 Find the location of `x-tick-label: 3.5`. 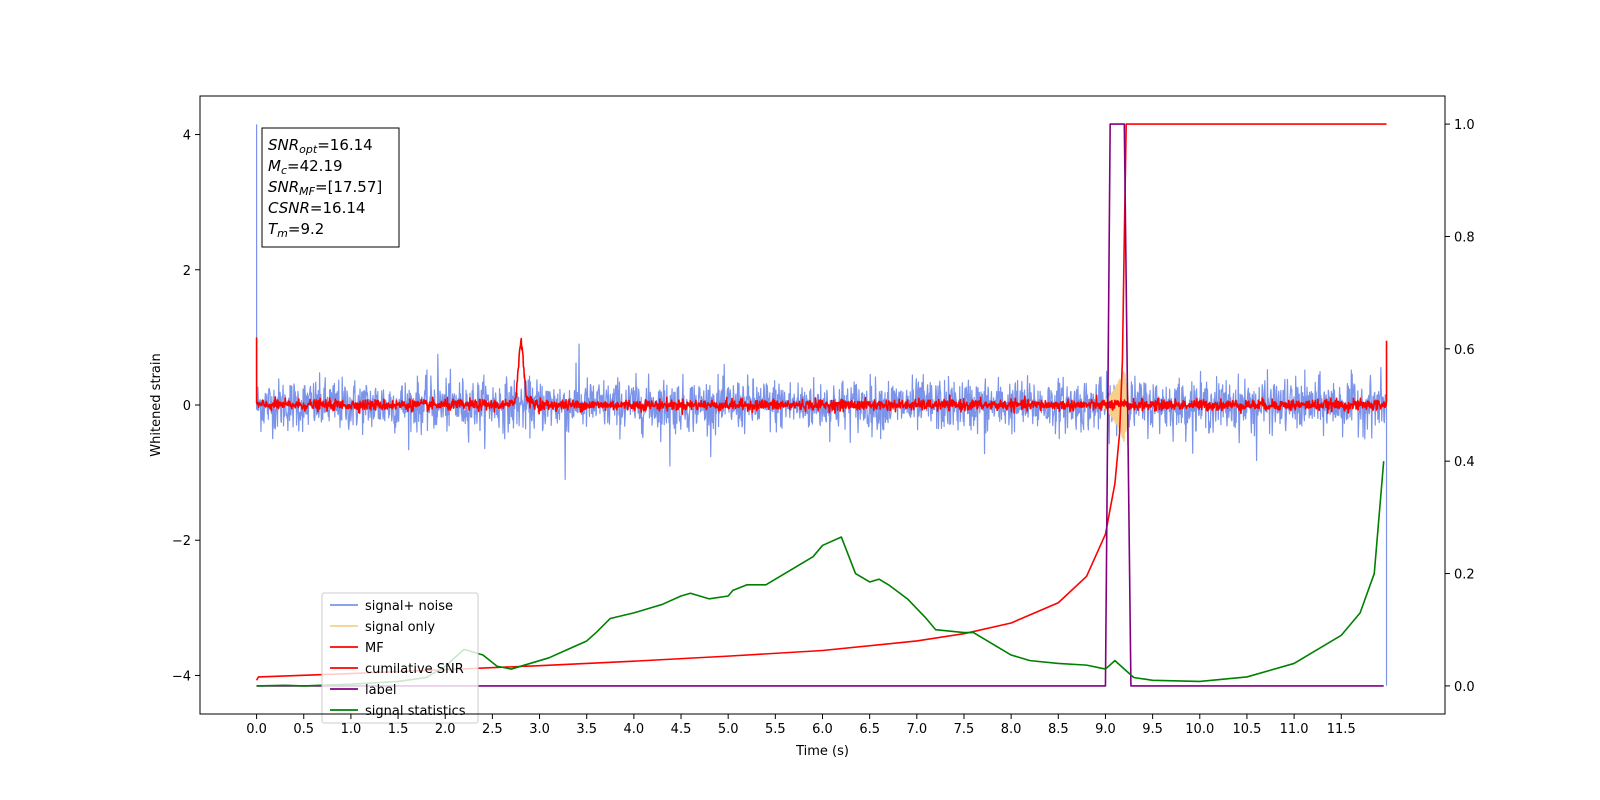

x-tick-label: 3.5 is located at coordinates (586, 729).